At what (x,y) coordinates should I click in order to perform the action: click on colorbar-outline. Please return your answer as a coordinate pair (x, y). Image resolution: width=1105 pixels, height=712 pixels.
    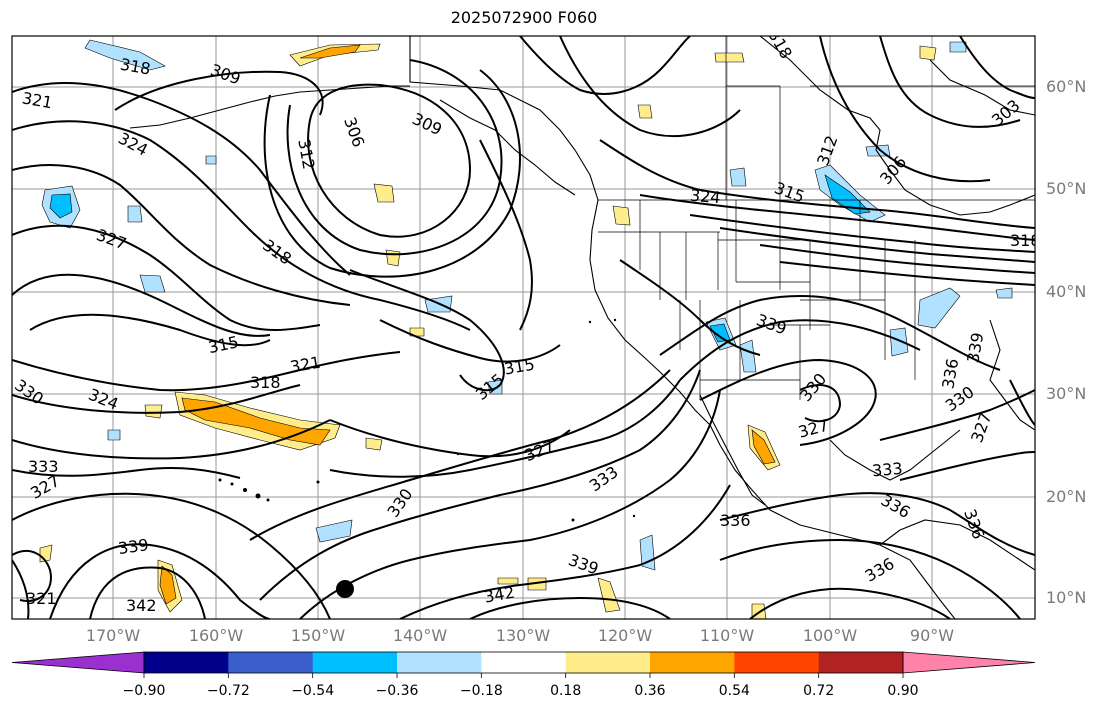
    Looking at the image, I should click on (523, 662).